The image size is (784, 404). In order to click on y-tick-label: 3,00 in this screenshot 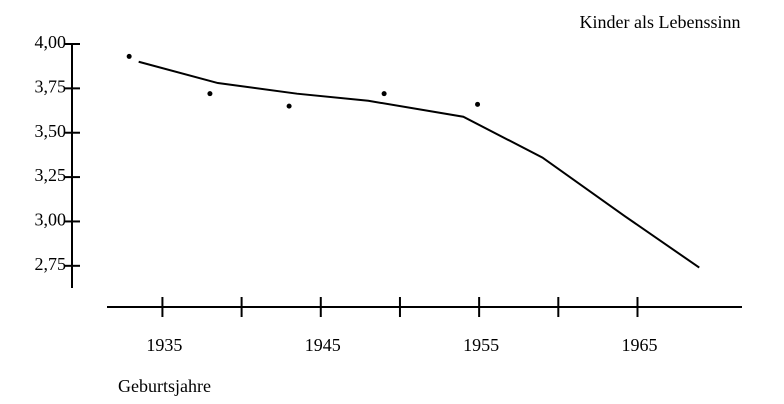, I will do `click(51, 220)`.